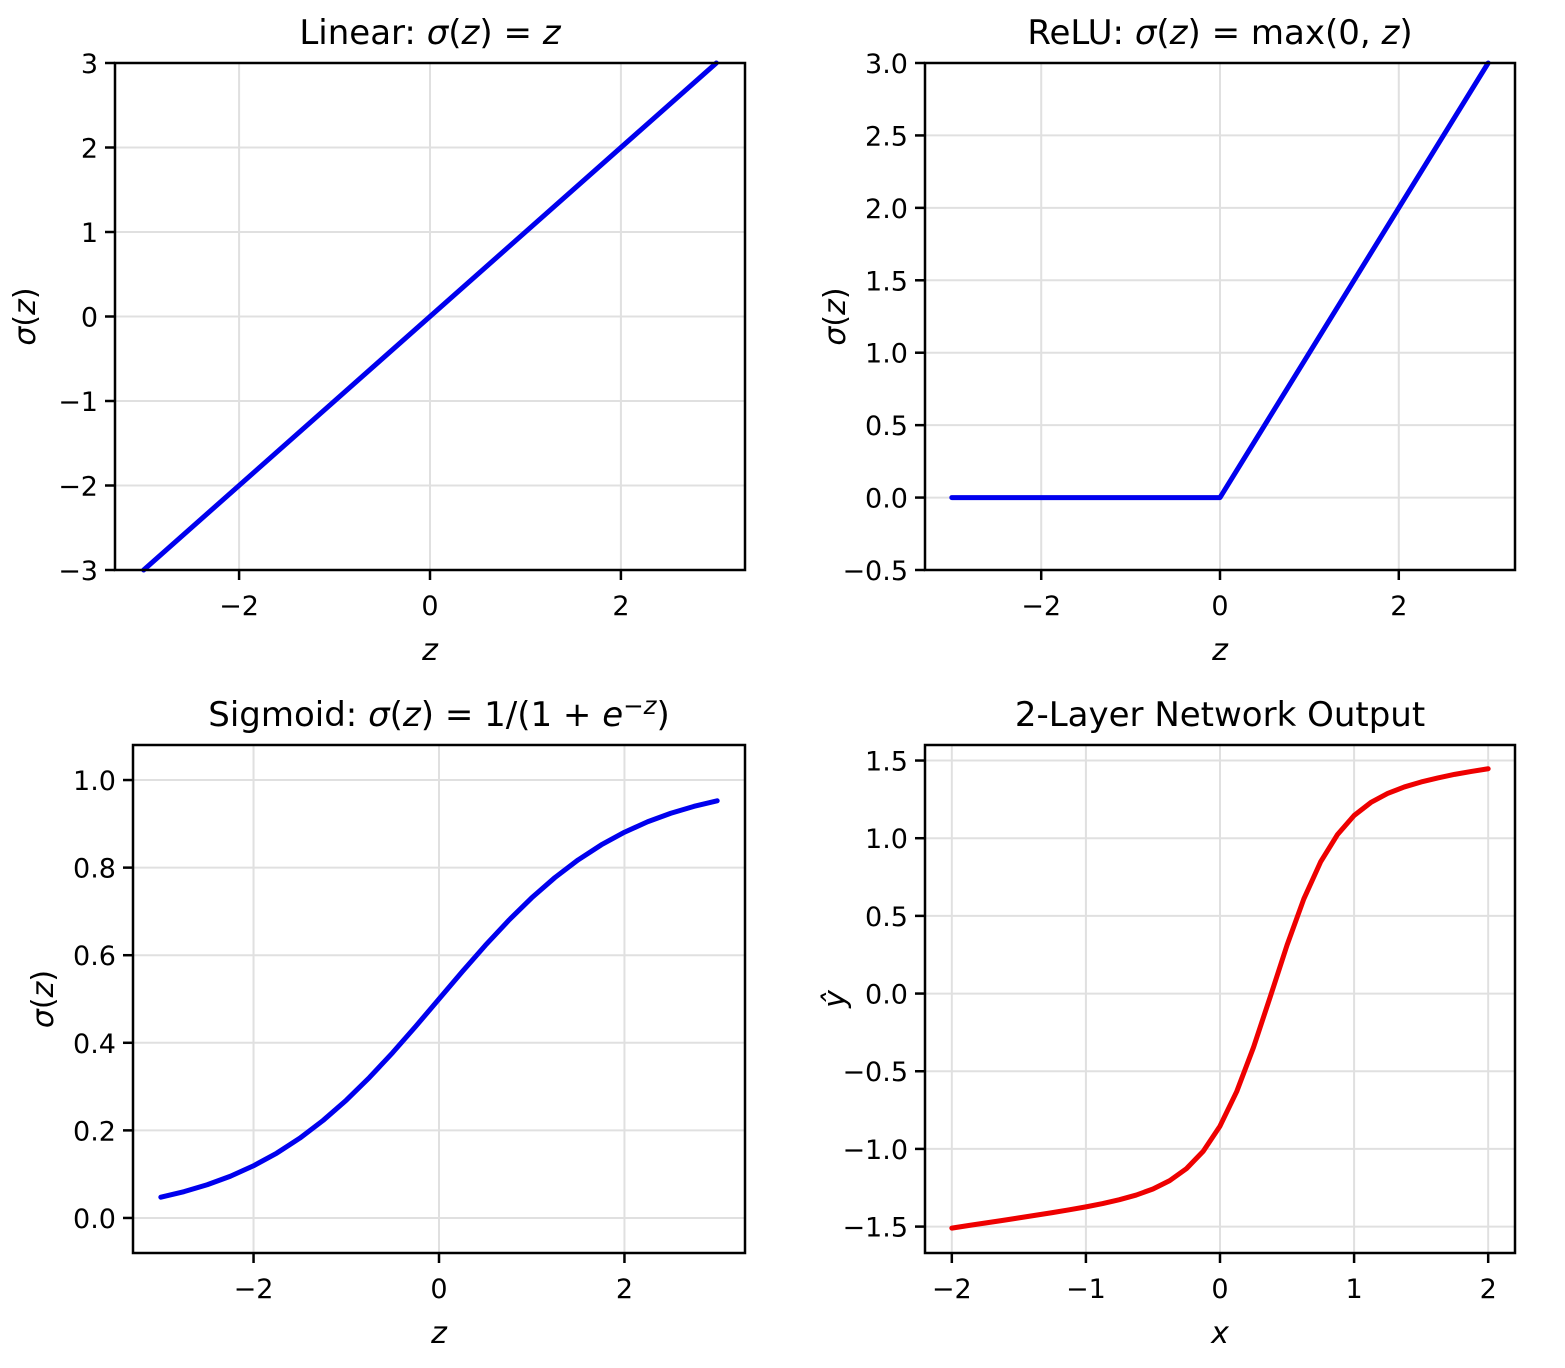  I want to click on y-tick-label: −3, so click(78, 571).